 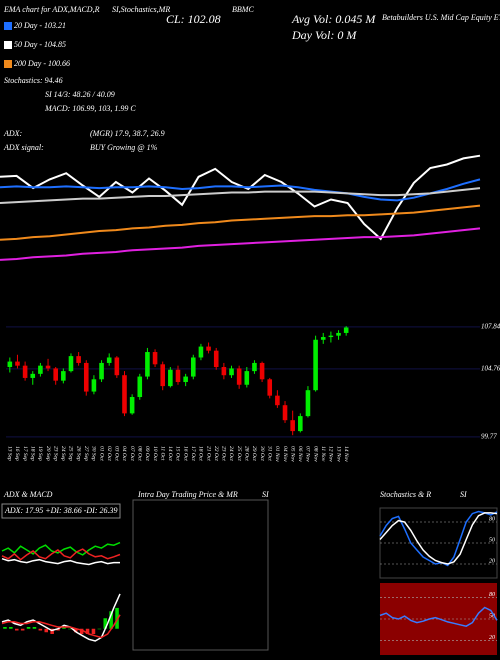 I want to click on x-tick-label: 14 Nov, so click(x=346, y=454).